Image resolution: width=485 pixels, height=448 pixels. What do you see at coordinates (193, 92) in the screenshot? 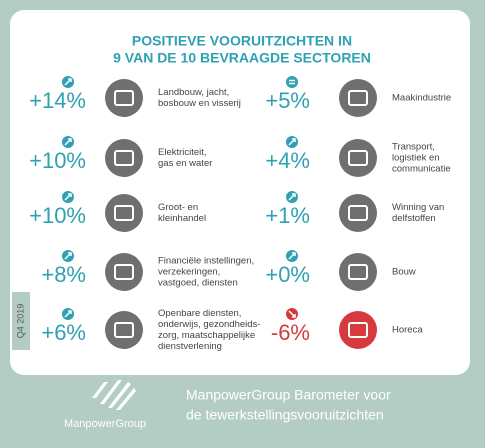
I see `sector-label: Landbouw, jacht,` at bounding box center [193, 92].